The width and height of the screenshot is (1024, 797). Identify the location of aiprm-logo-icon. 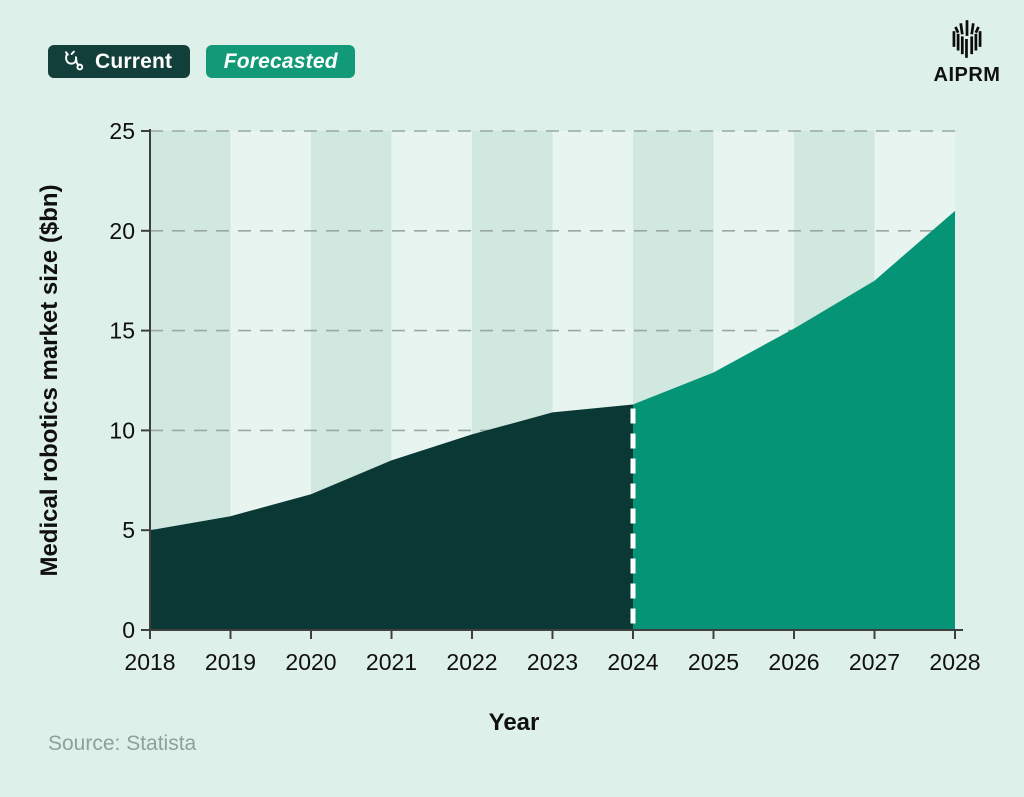
(967, 39).